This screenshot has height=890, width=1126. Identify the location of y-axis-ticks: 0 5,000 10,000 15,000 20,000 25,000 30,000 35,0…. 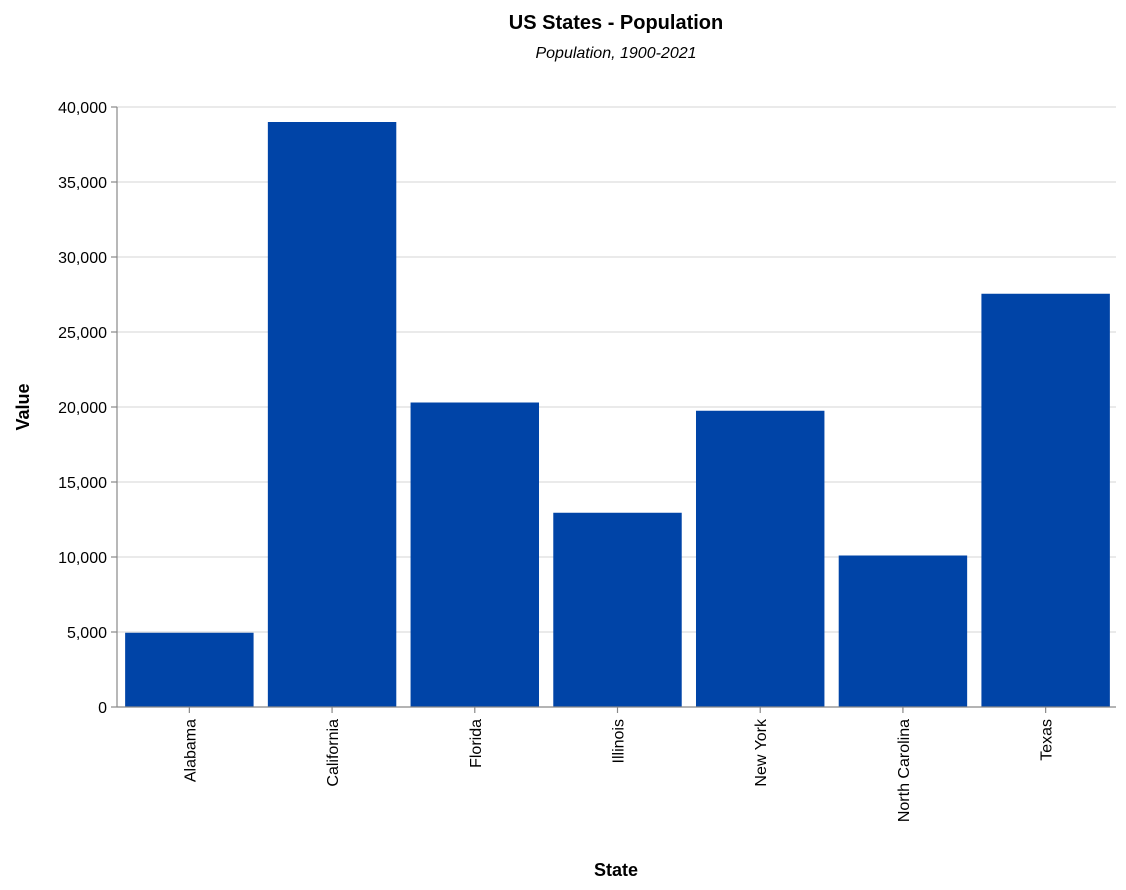
(87, 408).